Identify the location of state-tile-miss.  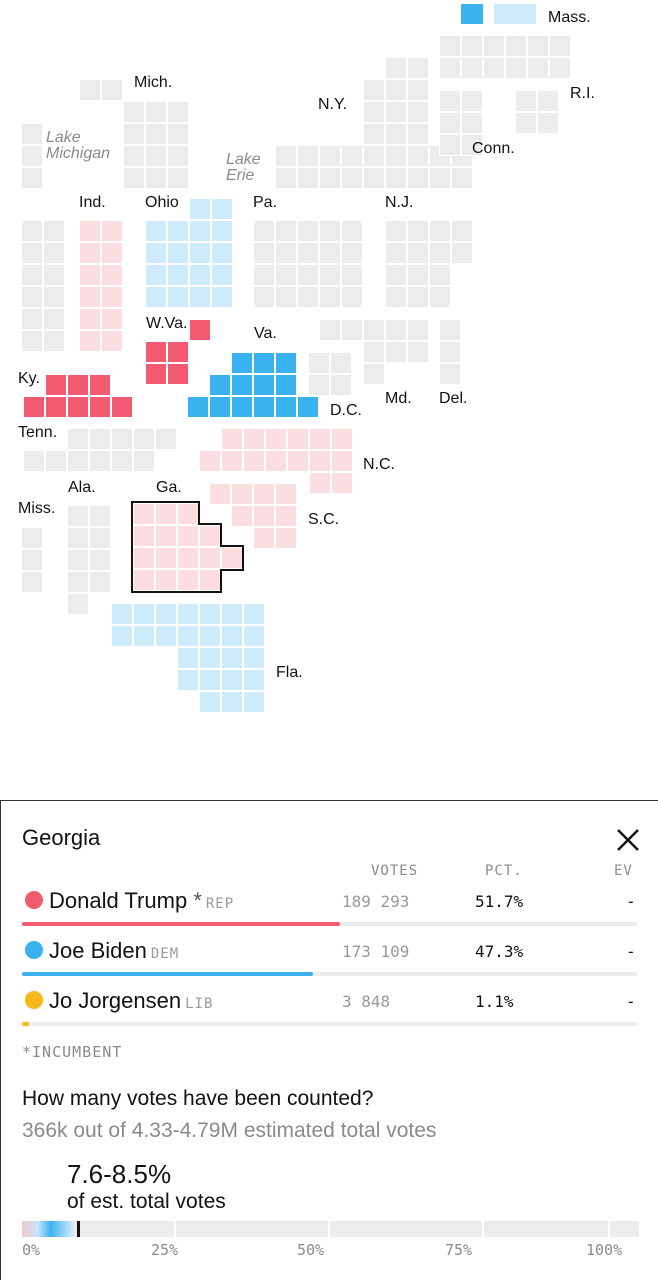
(32, 560).